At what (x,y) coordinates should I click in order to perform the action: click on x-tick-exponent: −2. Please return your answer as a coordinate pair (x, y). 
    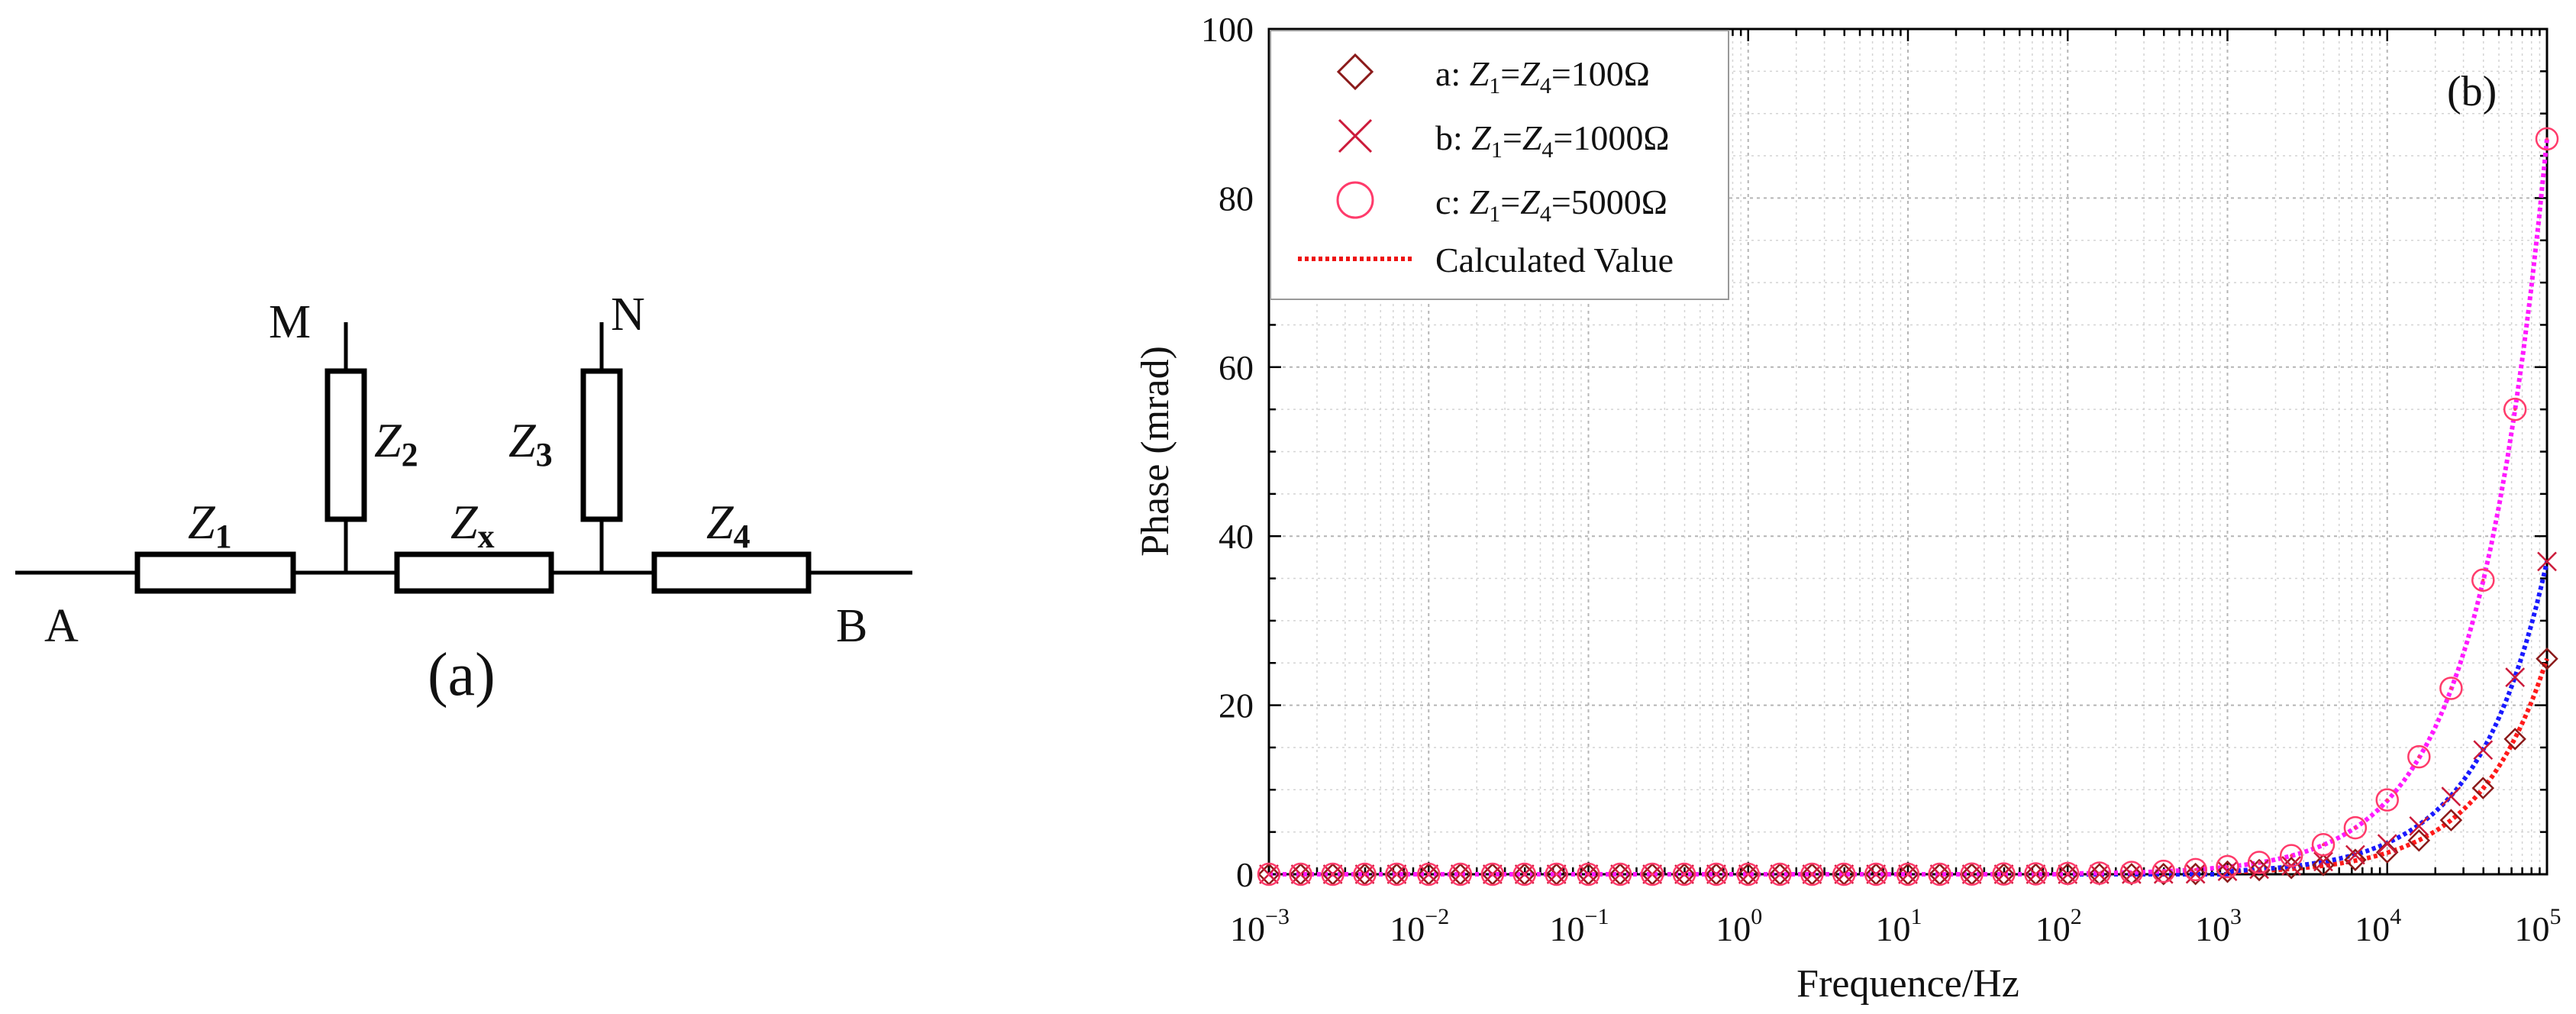
    Looking at the image, I should click on (1437, 916).